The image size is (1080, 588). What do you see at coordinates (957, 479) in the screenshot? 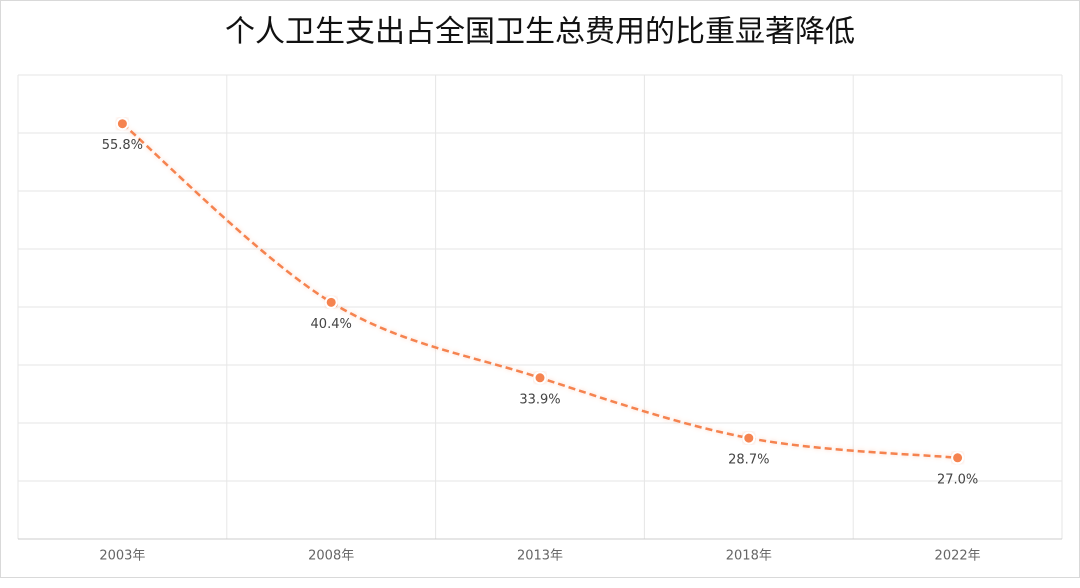
I see `data-label: 27.0%` at bounding box center [957, 479].